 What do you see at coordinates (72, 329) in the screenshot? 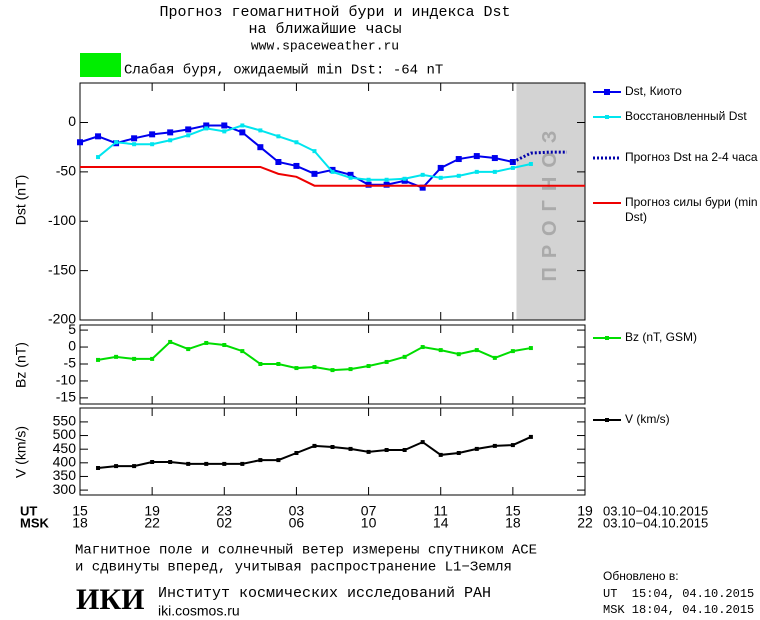
I see `y-tick-label: 5` at bounding box center [72, 329].